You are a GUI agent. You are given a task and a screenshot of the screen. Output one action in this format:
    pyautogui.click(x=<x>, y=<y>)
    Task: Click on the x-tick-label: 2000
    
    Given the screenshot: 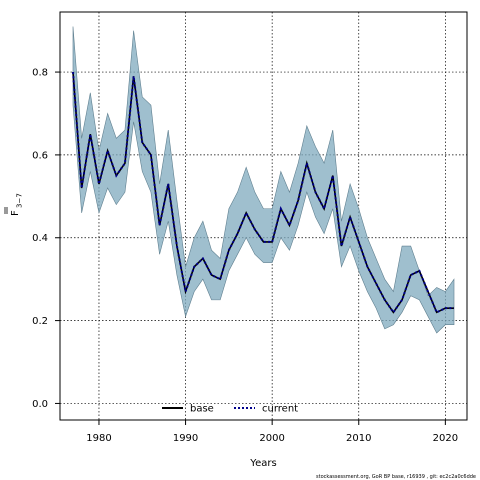 What is the action you would take?
    pyautogui.click(x=271, y=438)
    